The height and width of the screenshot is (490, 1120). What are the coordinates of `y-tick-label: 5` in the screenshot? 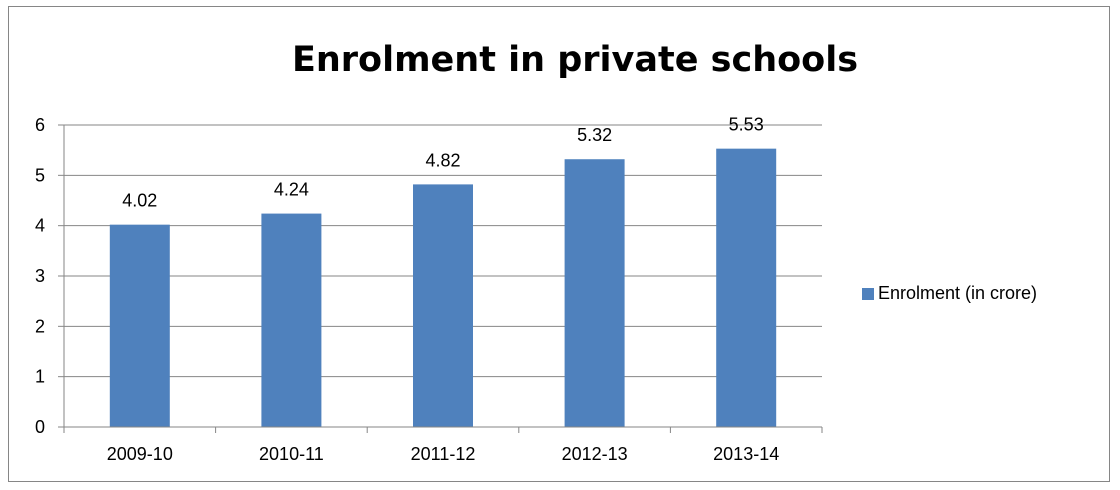 It's located at (40, 175).